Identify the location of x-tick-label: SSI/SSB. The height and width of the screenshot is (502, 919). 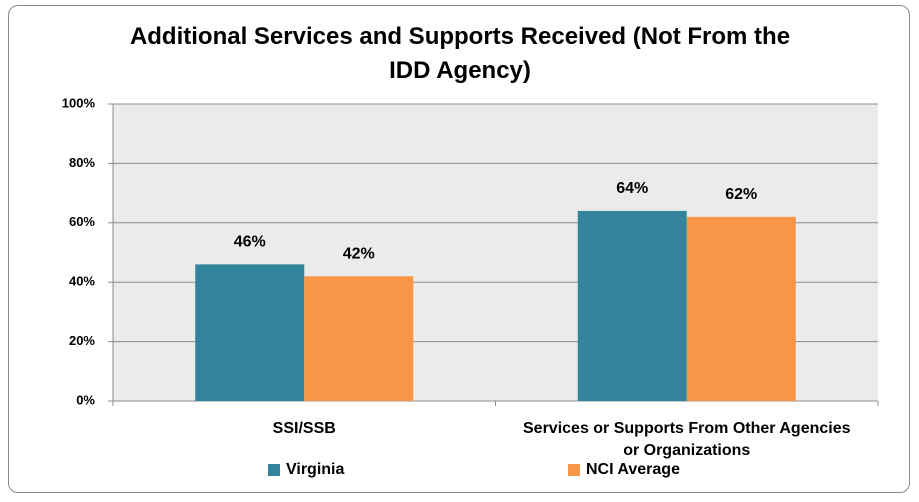
(304, 428).